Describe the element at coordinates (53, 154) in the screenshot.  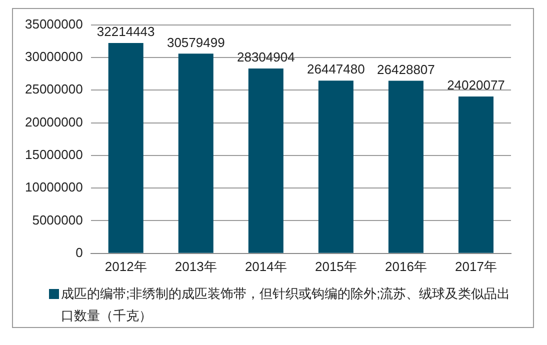
I see `y-tick-label: 15000000` at that location.